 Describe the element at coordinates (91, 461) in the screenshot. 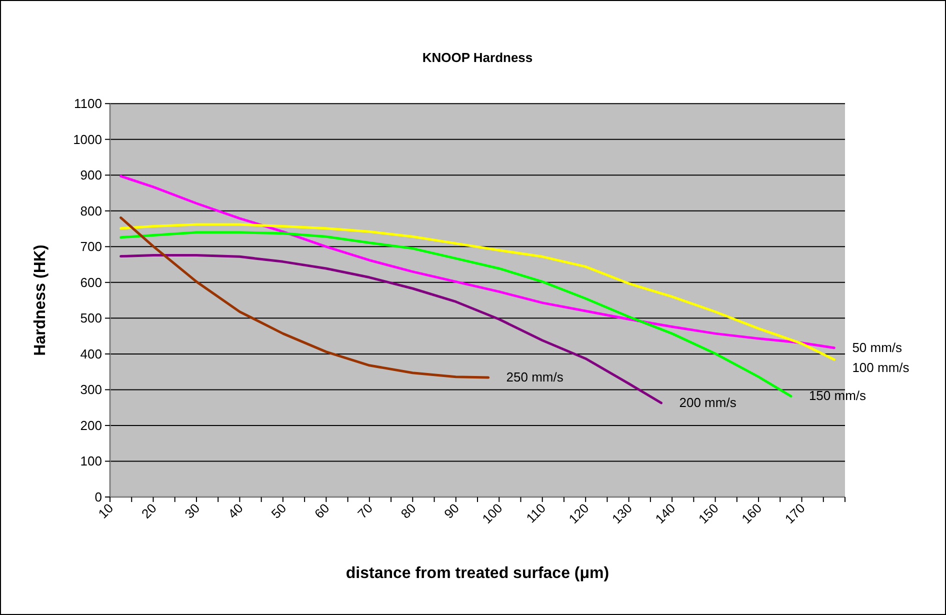

I see `y-tick-label: 100` at that location.